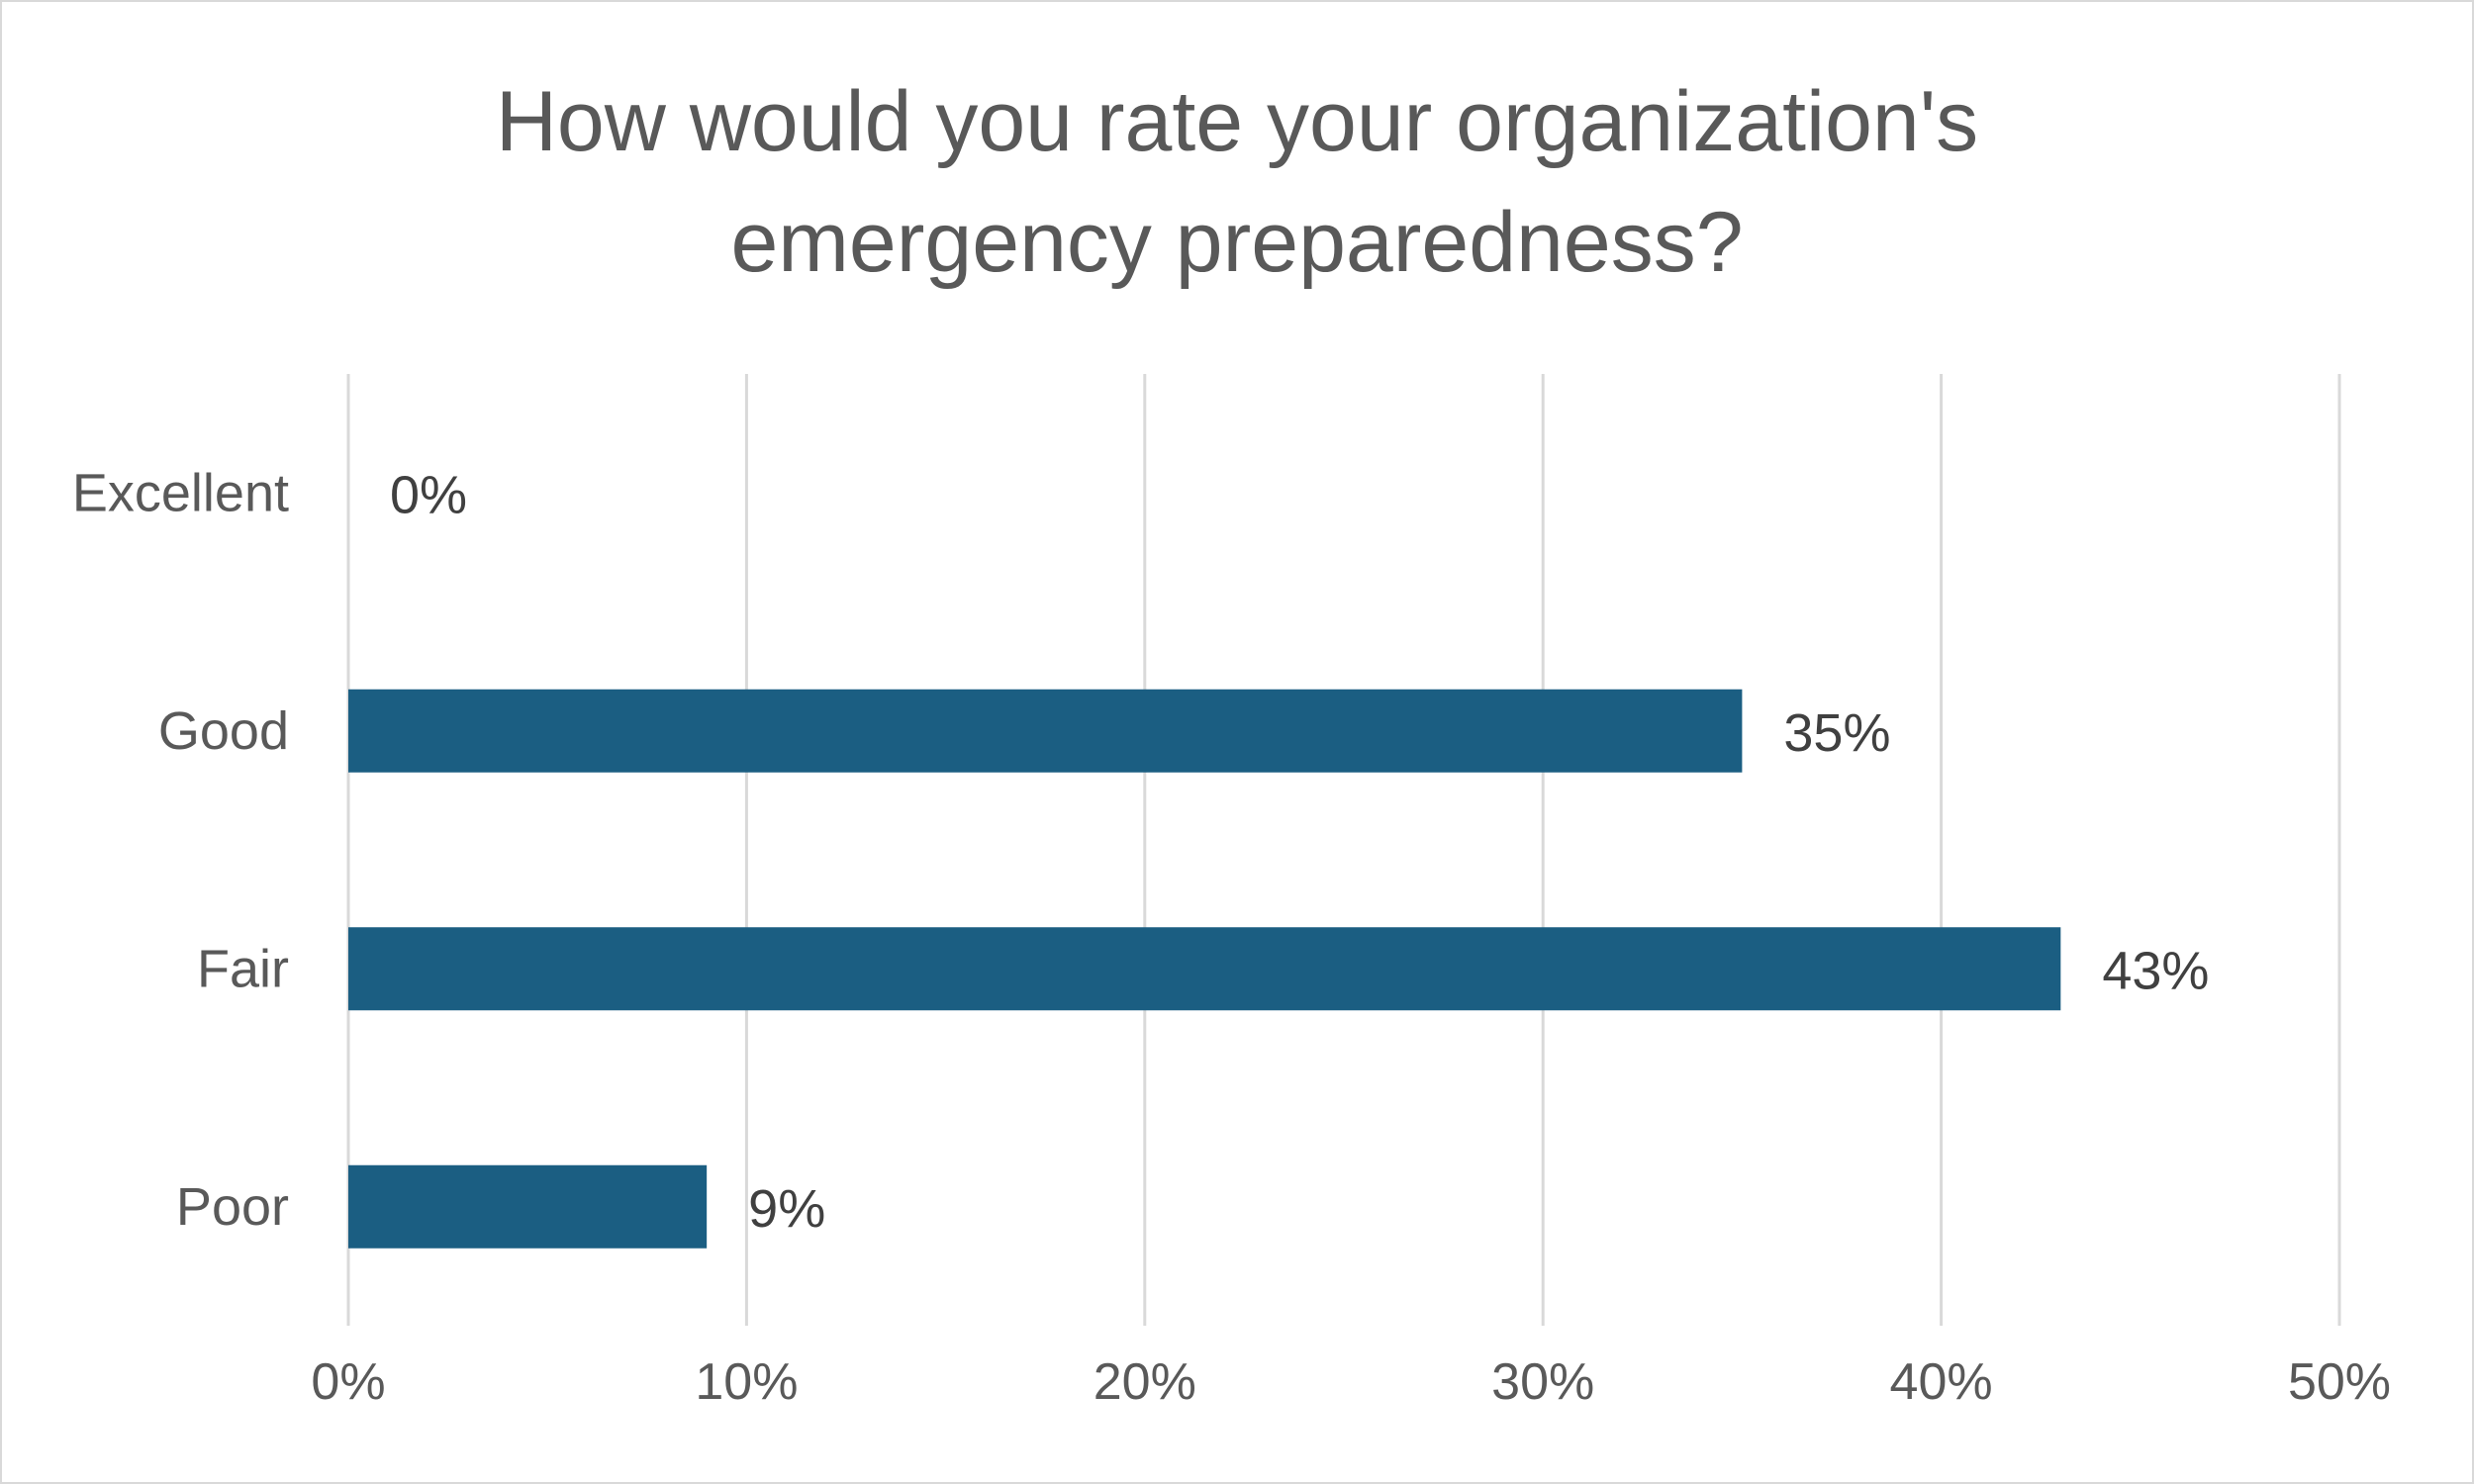  I want to click on chart-title-line-1: How would you rate your organization's, so click(1237, 121).